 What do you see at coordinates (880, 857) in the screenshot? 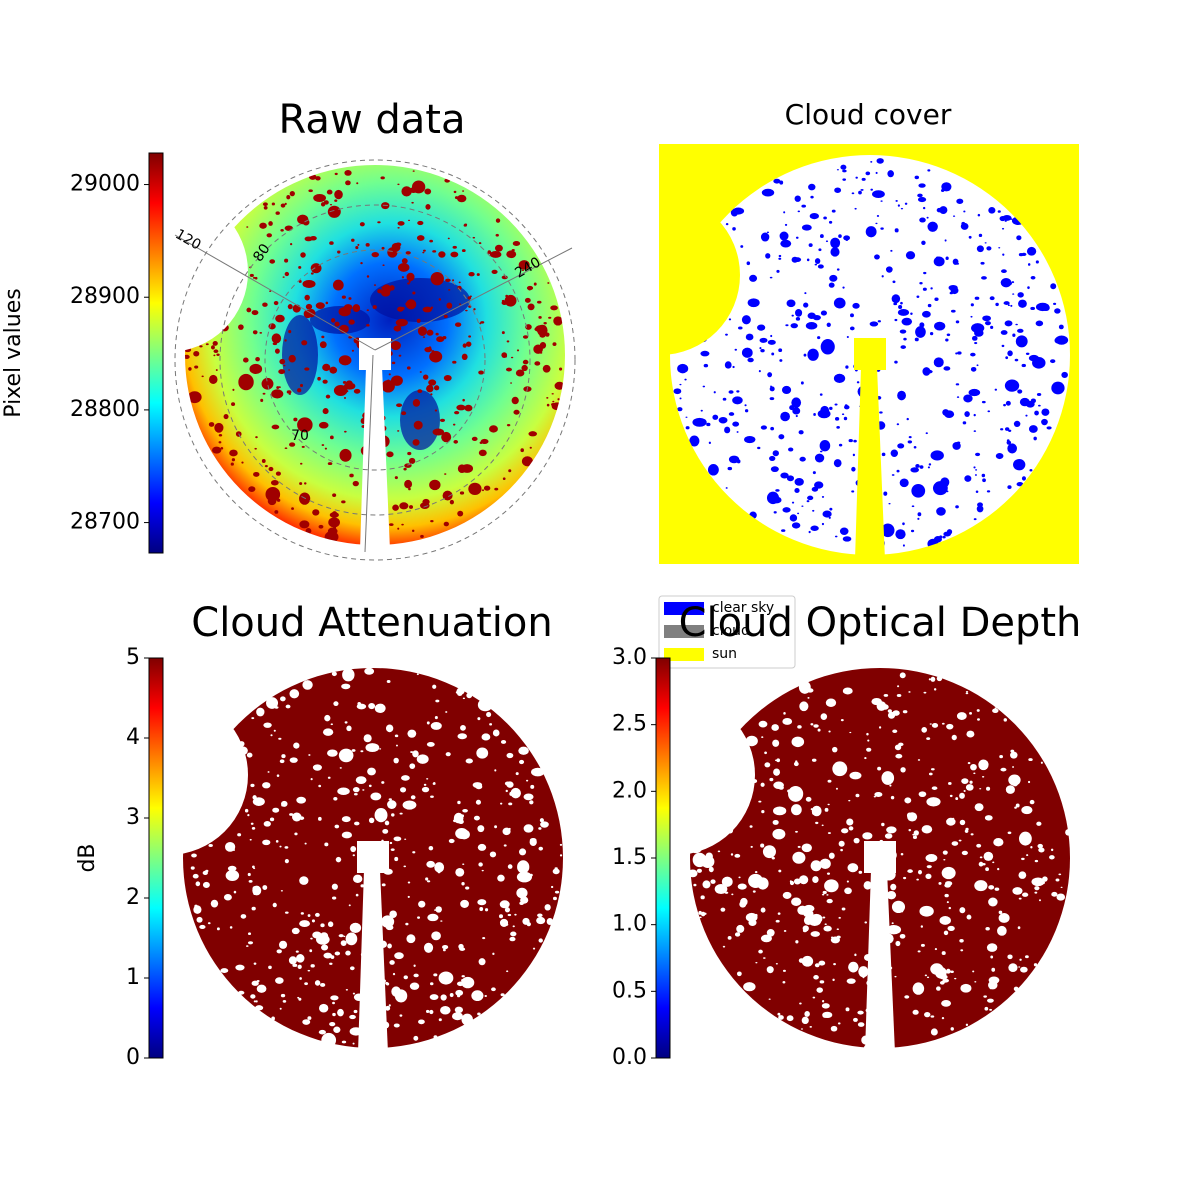
I see `pole-head` at bounding box center [880, 857].